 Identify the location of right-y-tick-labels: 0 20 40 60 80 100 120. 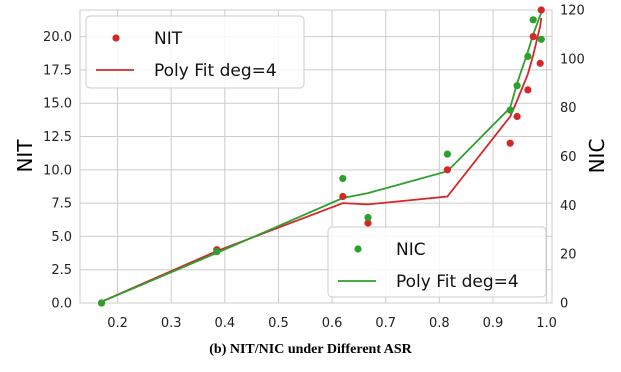
(572, 158).